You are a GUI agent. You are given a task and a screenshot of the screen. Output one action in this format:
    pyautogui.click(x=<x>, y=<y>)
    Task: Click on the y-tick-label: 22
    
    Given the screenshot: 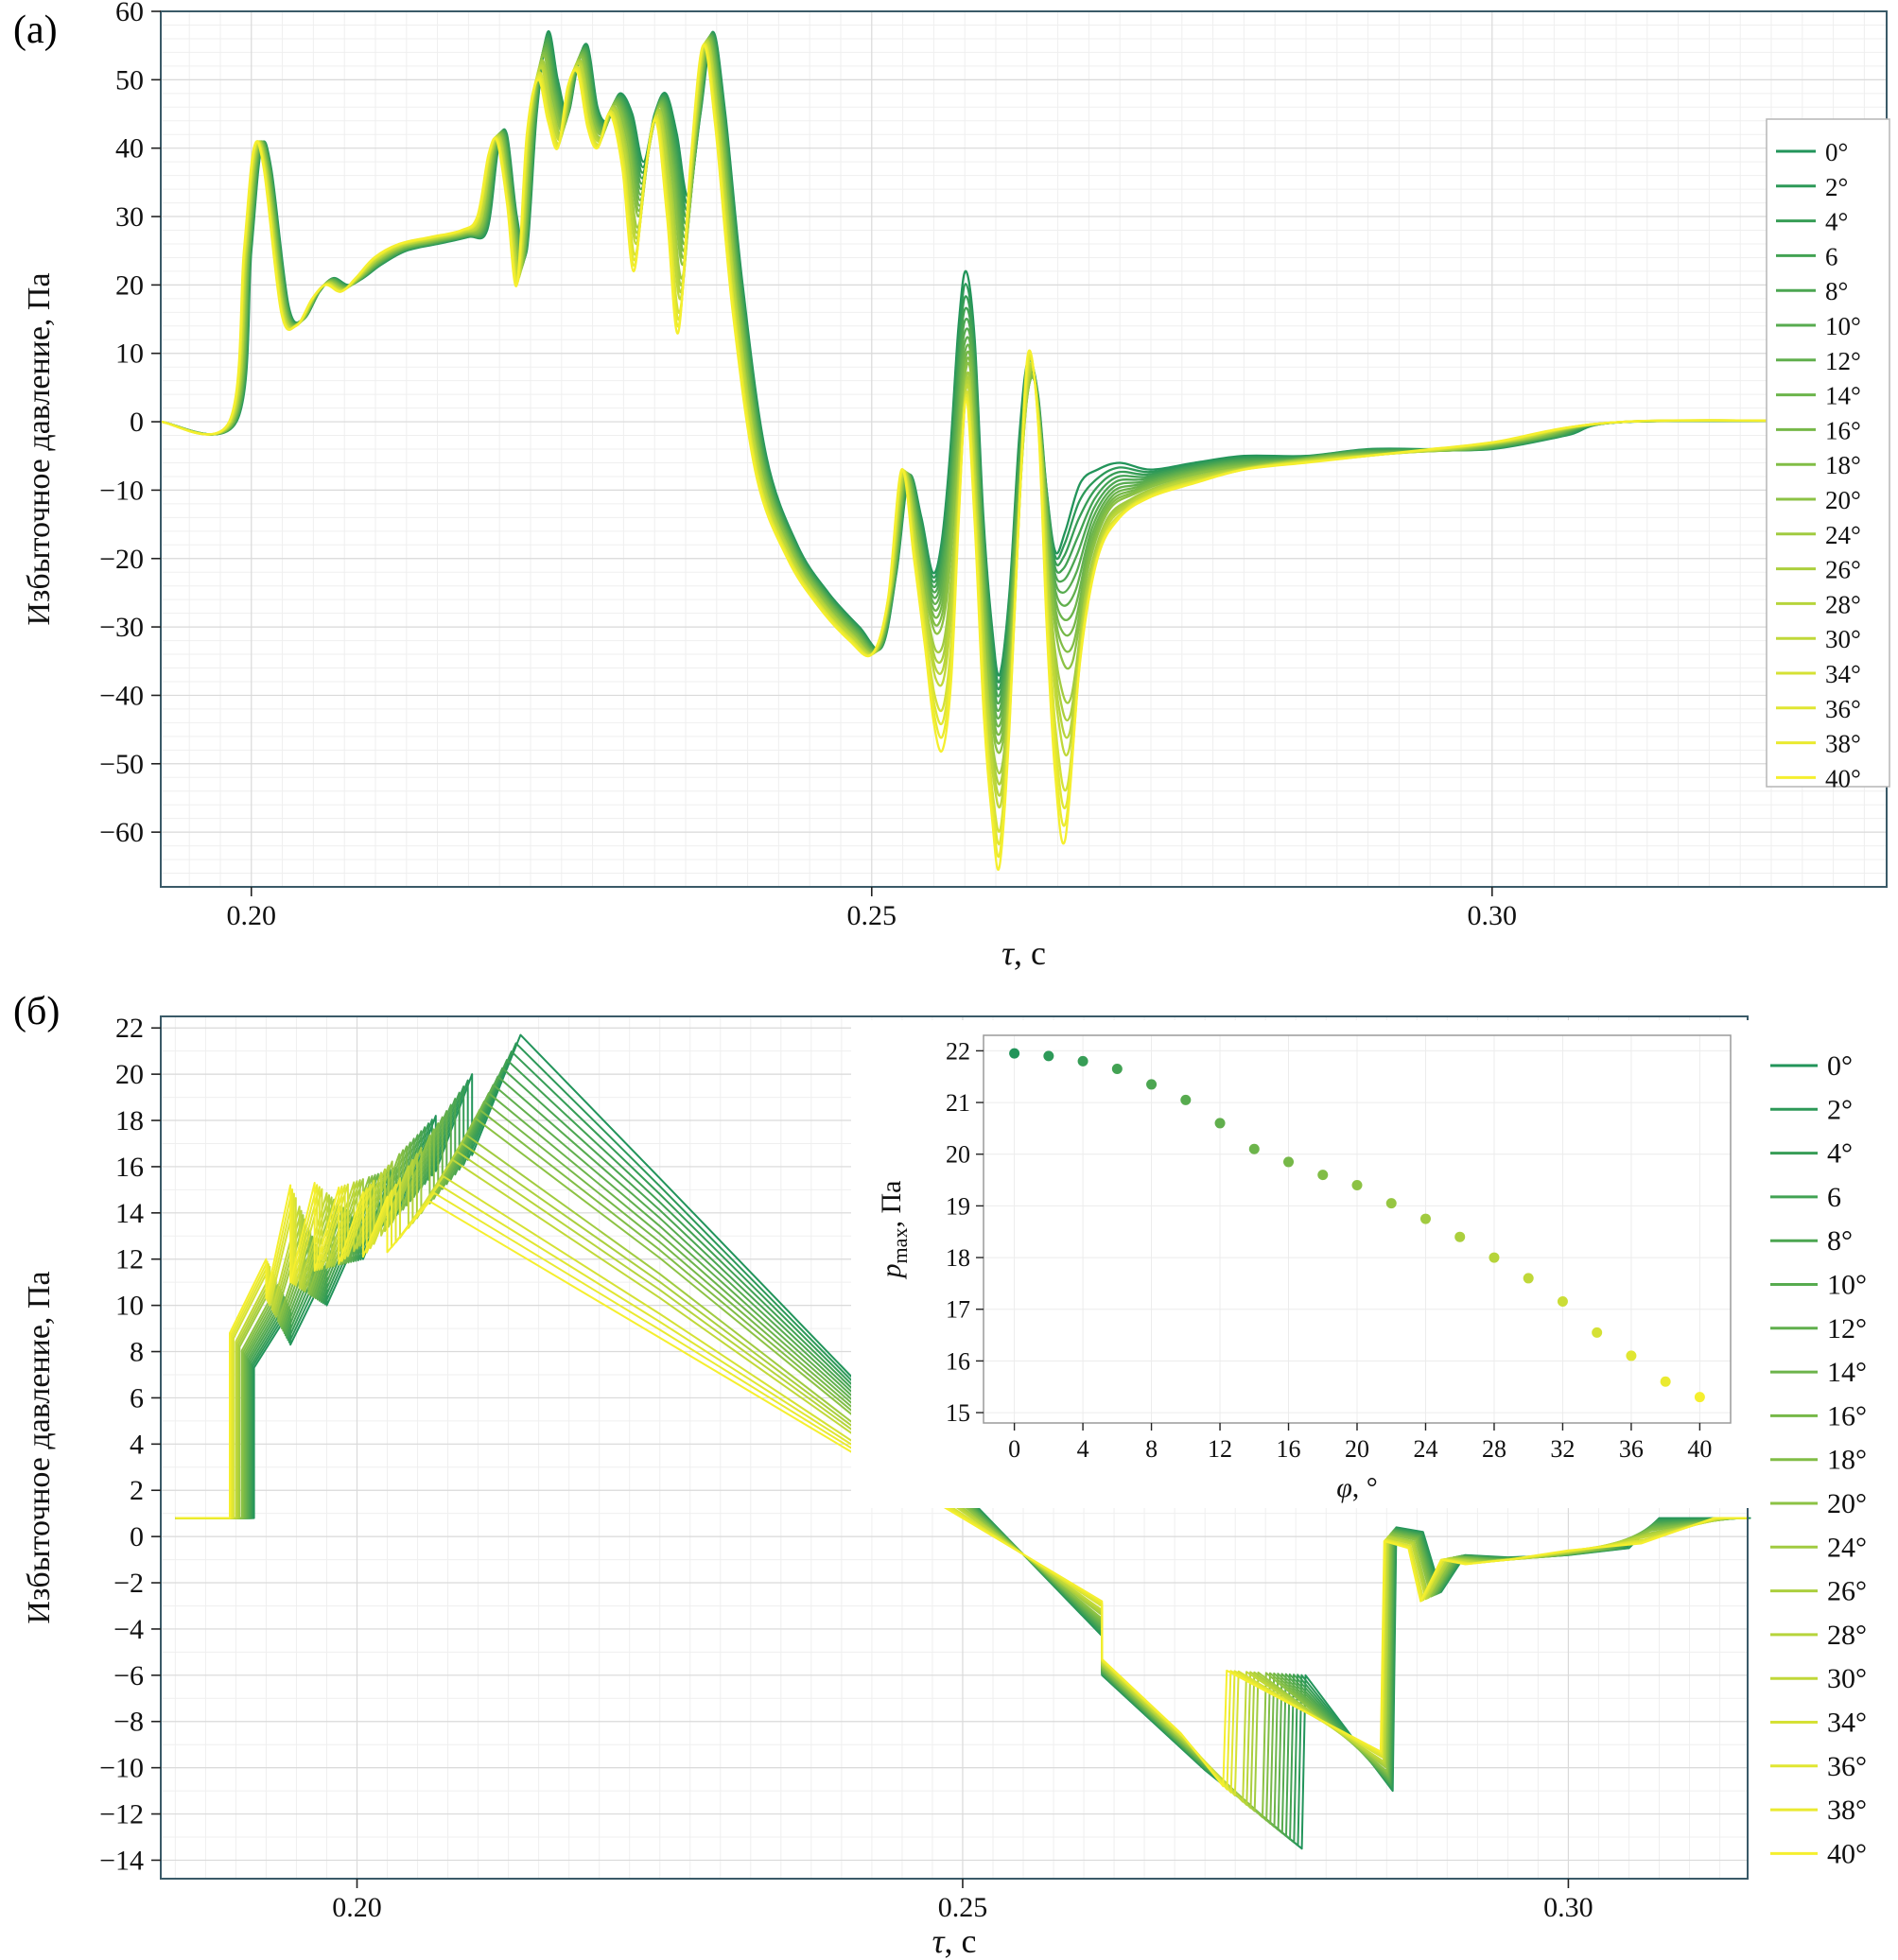 What is the action you would take?
    pyautogui.click(x=129, y=1029)
    